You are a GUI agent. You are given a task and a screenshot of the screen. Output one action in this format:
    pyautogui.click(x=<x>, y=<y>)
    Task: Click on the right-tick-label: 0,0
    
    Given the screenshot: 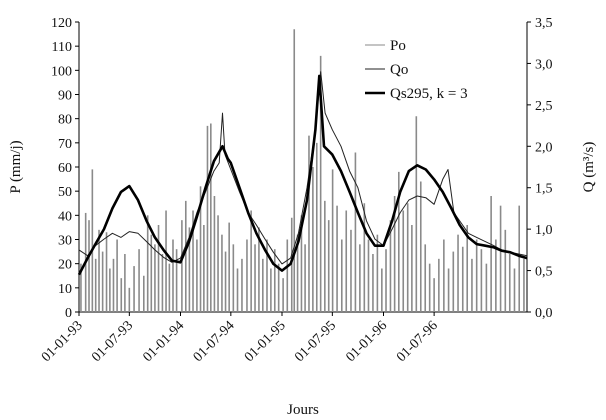 What is the action you would take?
    pyautogui.click(x=544, y=313)
    